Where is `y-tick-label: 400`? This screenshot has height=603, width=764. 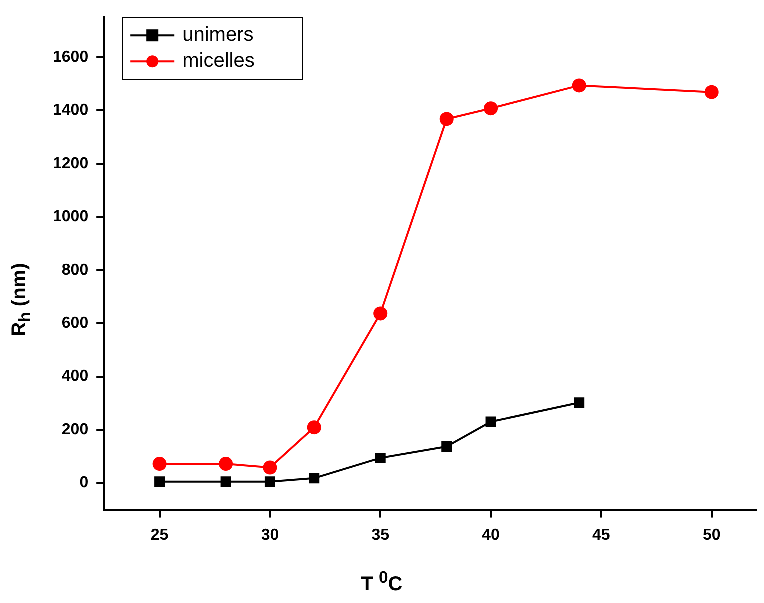 y-tick-label: 400 is located at coordinates (75, 377).